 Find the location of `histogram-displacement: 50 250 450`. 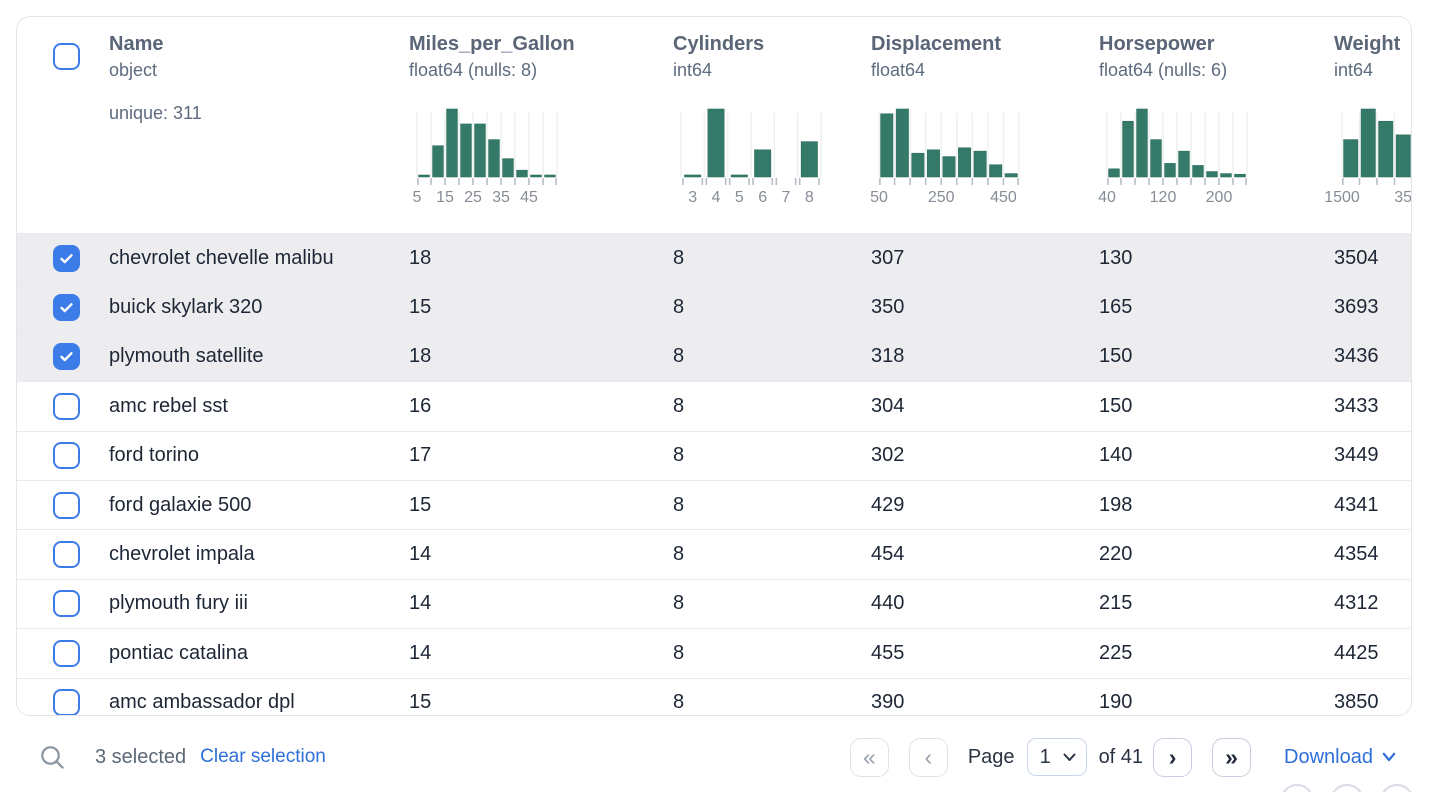

histogram-displacement: 50 250 450 is located at coordinates (945, 157).